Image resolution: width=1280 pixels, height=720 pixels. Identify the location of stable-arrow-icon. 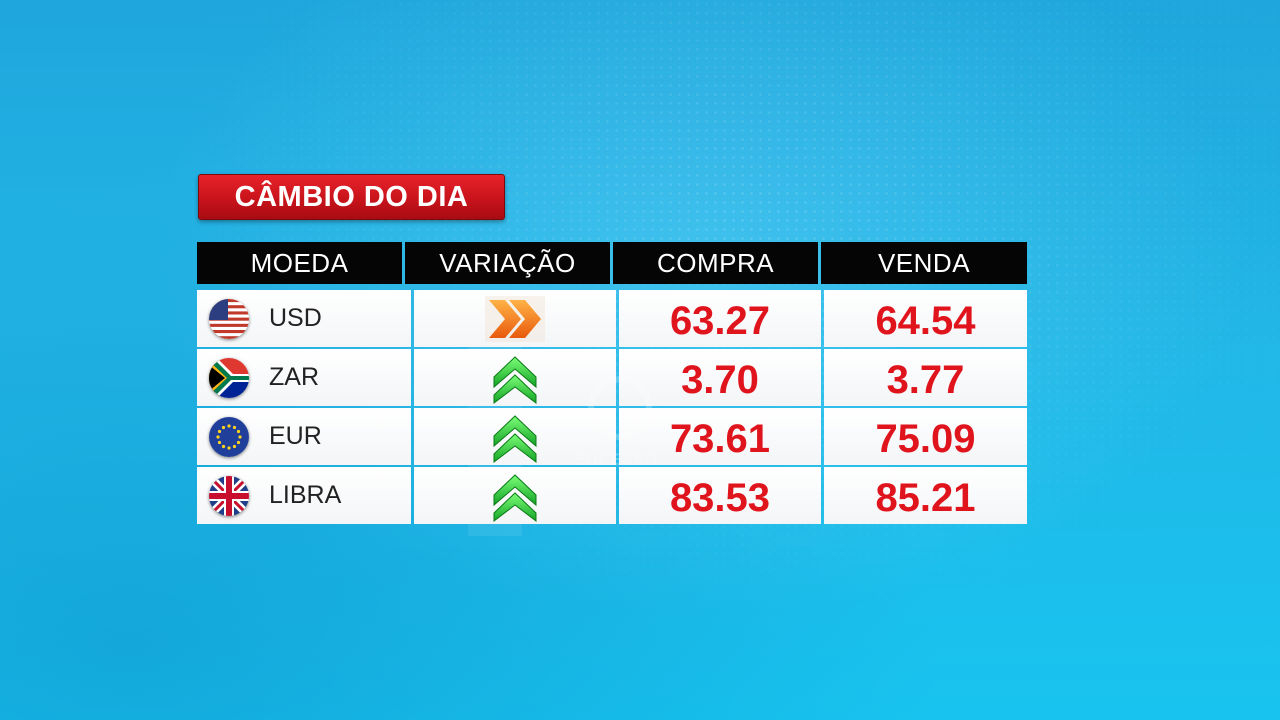
(515, 318).